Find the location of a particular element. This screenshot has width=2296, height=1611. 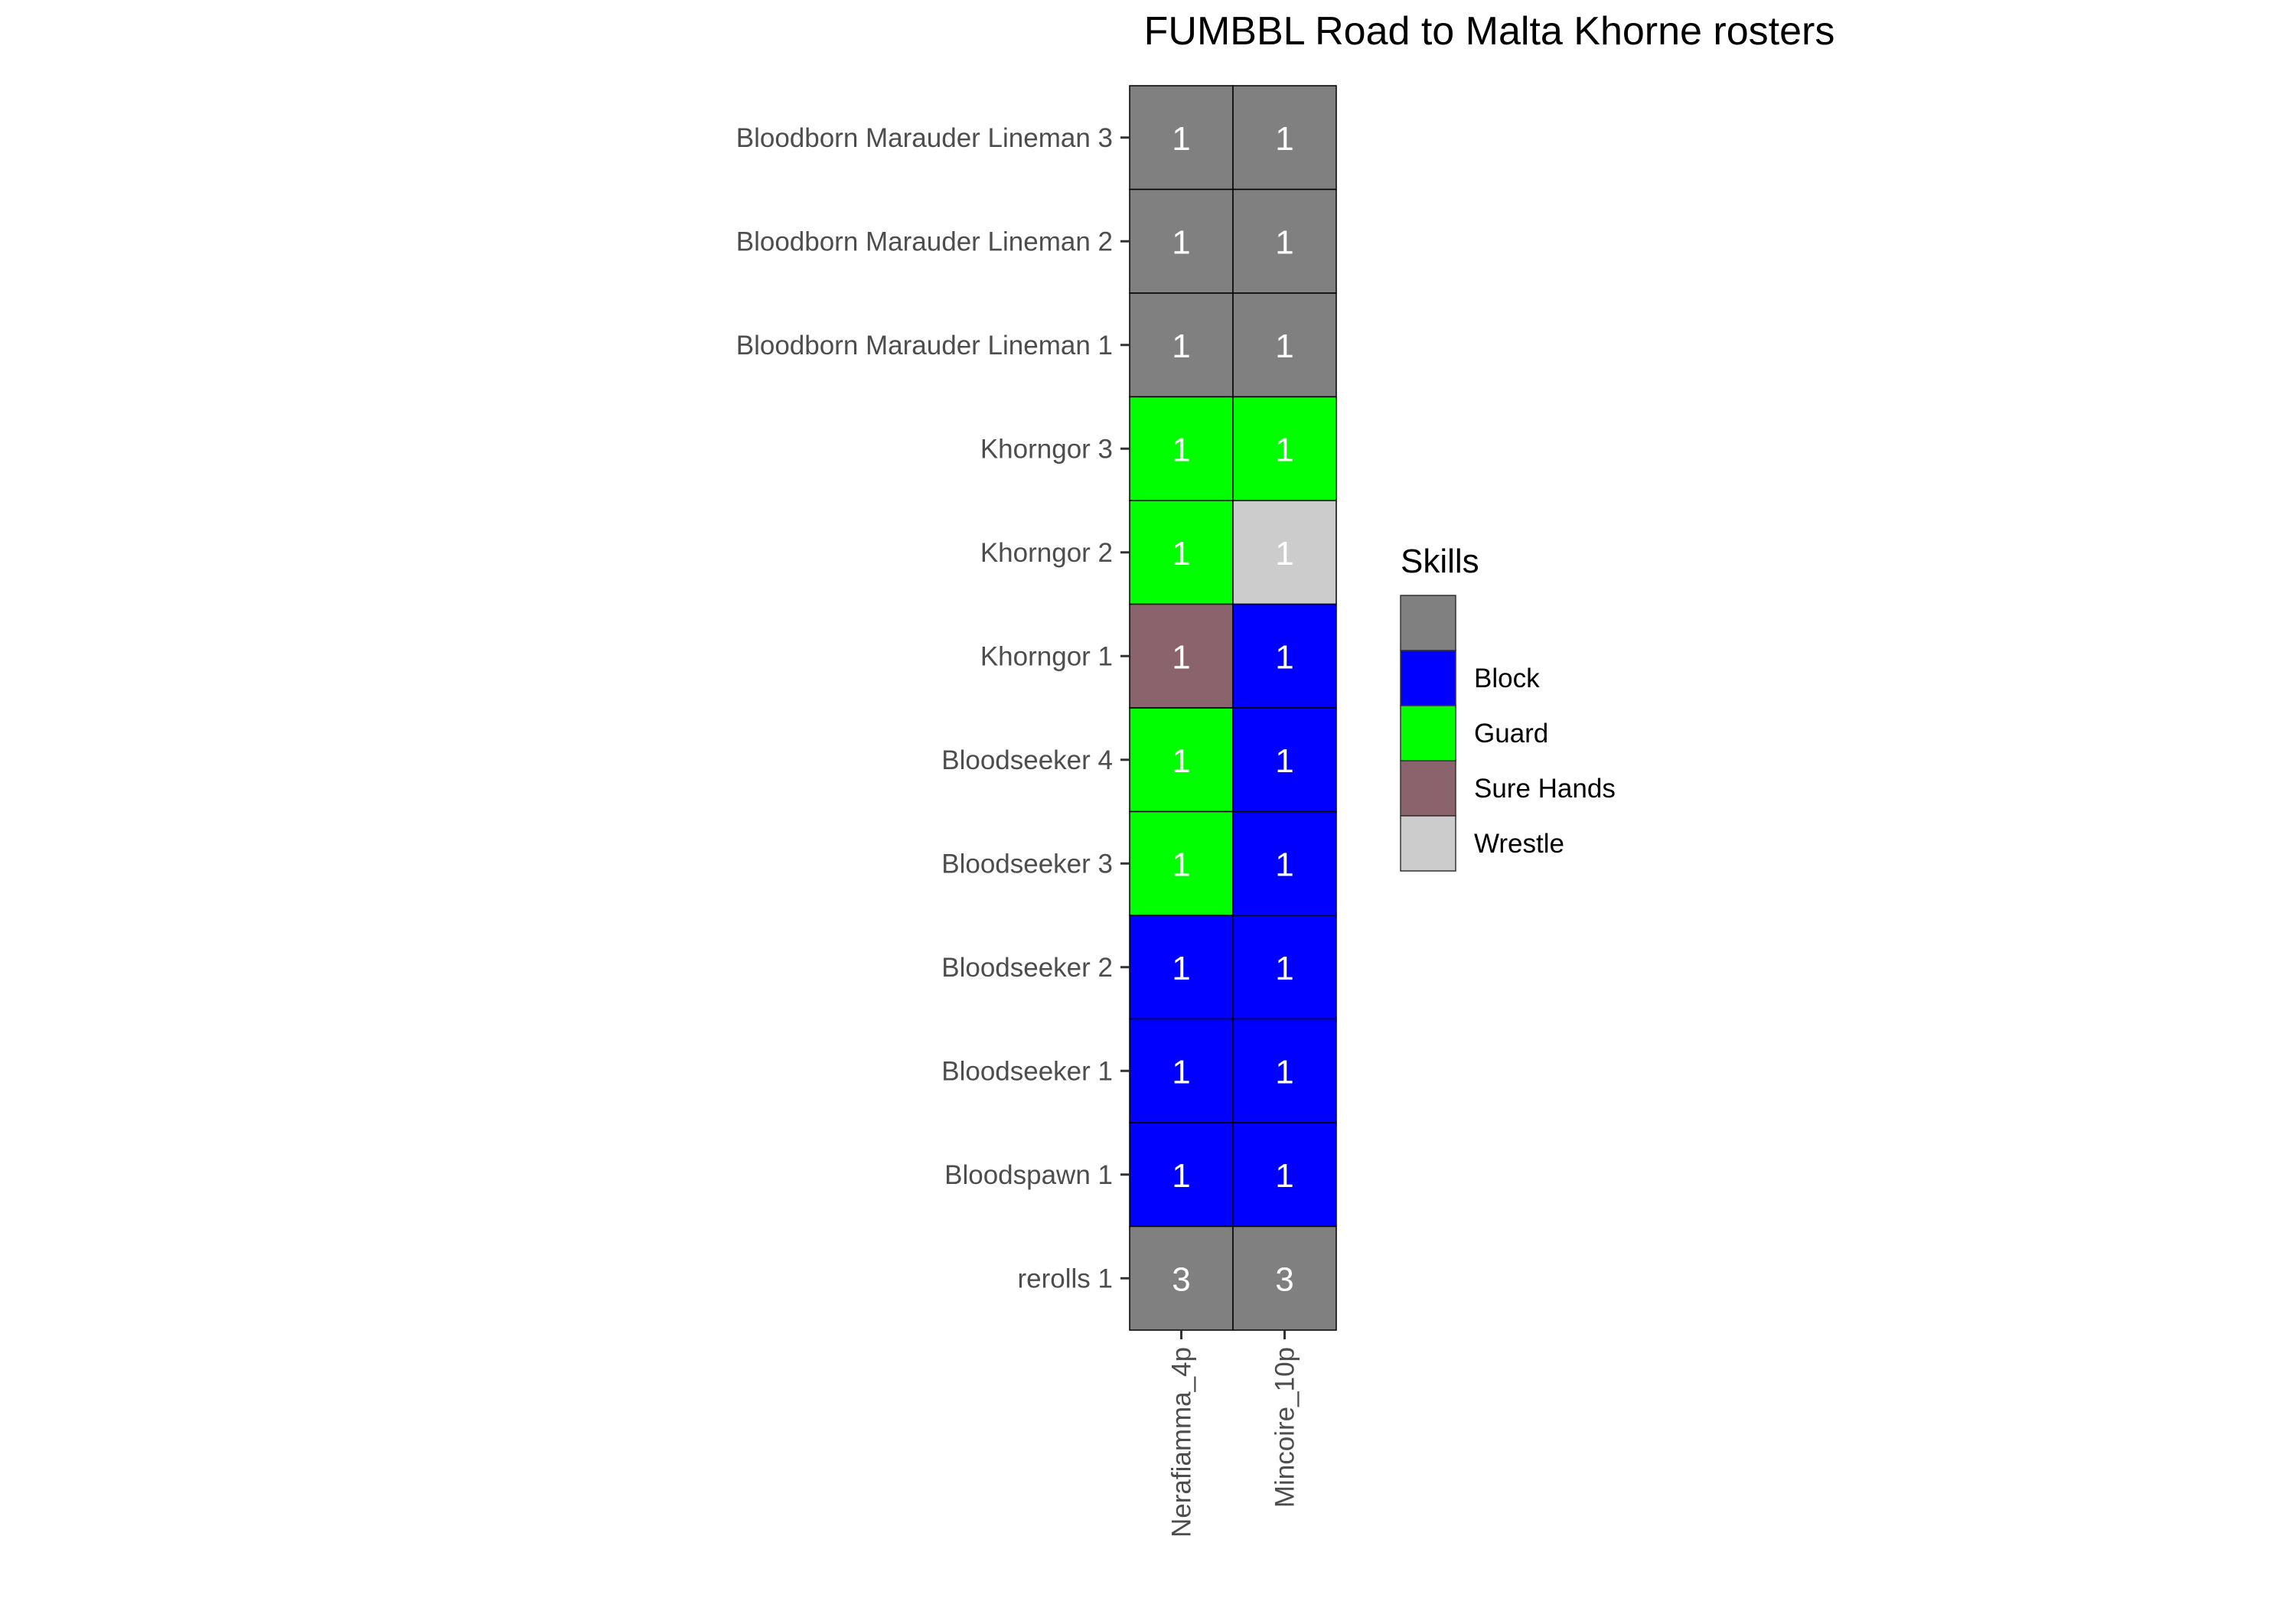

legend-label: Sure Hands is located at coordinates (1545, 789).